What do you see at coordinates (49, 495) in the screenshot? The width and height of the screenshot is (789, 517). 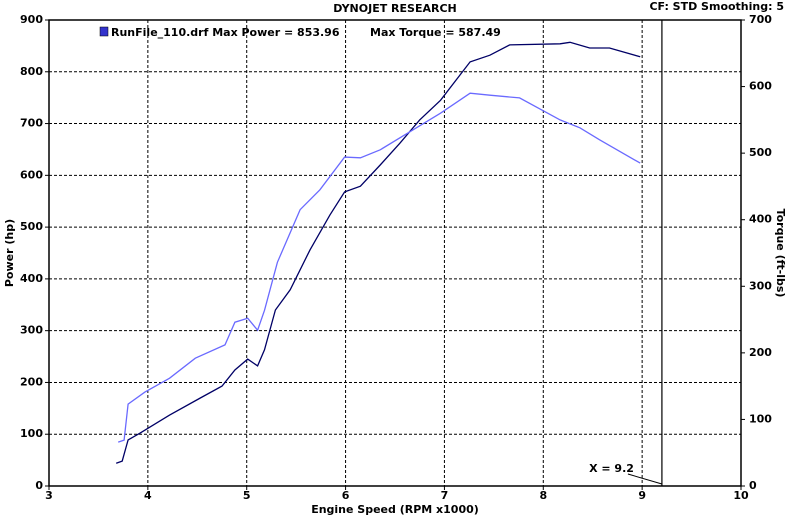 I see `x-tick-label: 3` at bounding box center [49, 495].